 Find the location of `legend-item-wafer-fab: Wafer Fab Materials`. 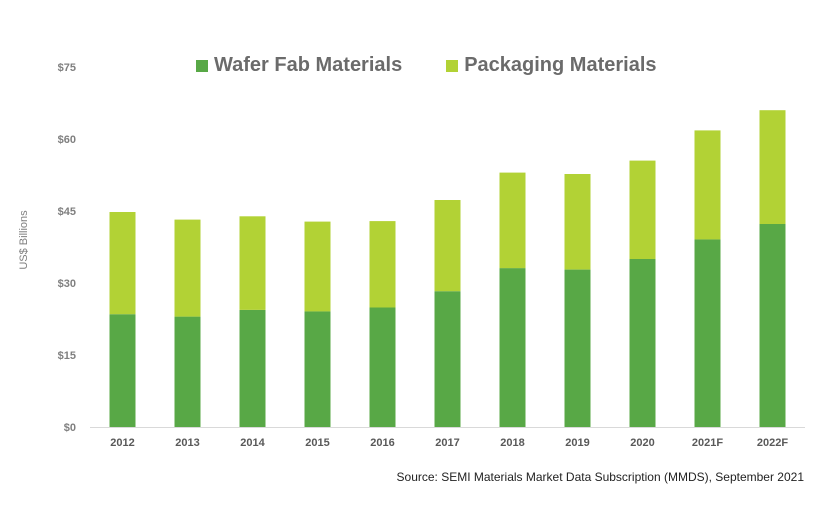

legend-item-wafer-fab: Wafer Fab Materials is located at coordinates (299, 65).